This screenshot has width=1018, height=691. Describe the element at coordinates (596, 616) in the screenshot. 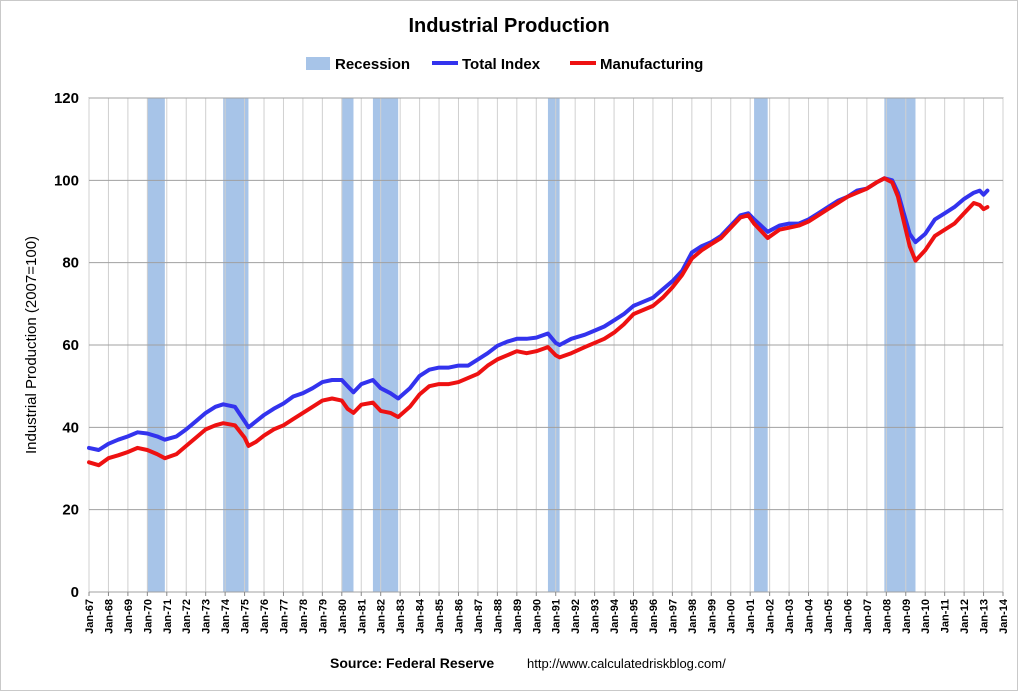

I see `x-tick-label: Jan-93` at that location.